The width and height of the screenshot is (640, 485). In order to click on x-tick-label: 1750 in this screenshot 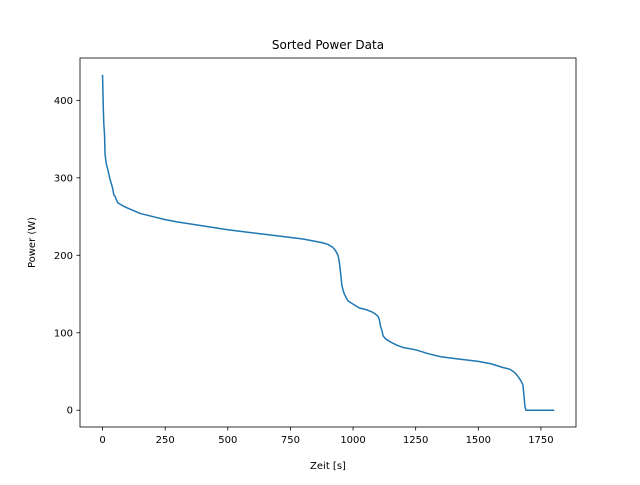, I will do `click(540, 440)`.